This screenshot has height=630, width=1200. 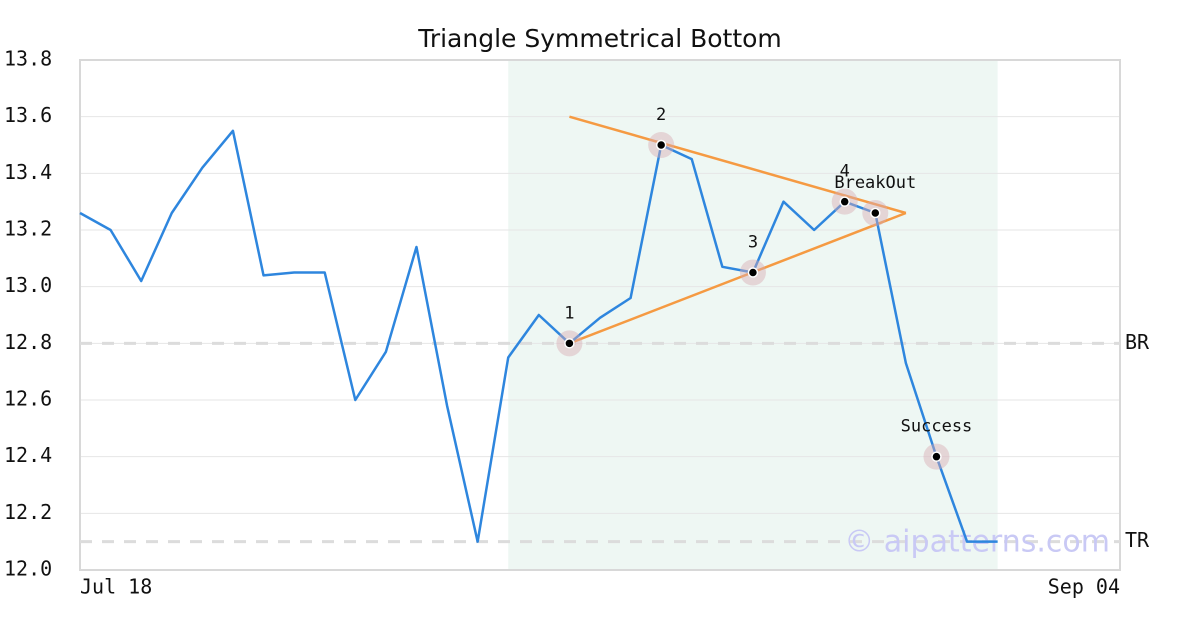 I want to click on y-tick-label: 12.2, so click(x=28, y=512).